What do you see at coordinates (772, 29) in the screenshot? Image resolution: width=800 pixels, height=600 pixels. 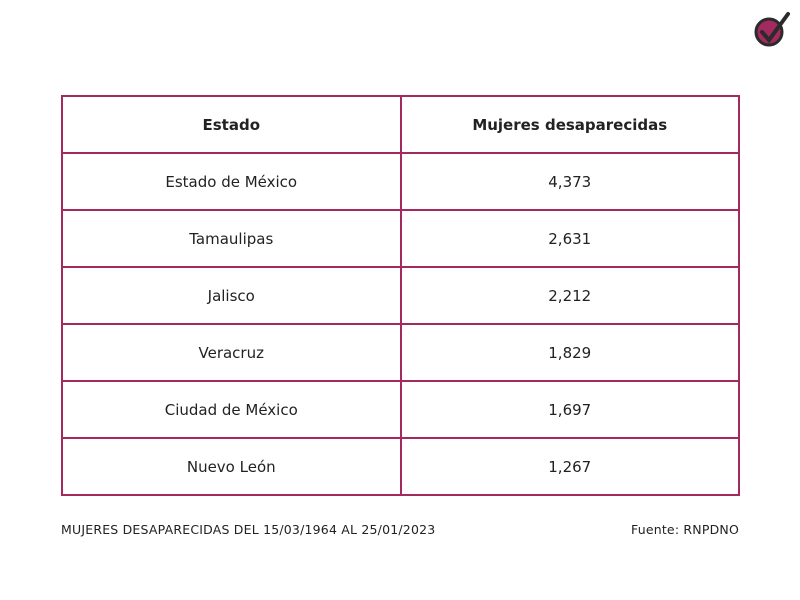 I see `logo` at bounding box center [772, 29].